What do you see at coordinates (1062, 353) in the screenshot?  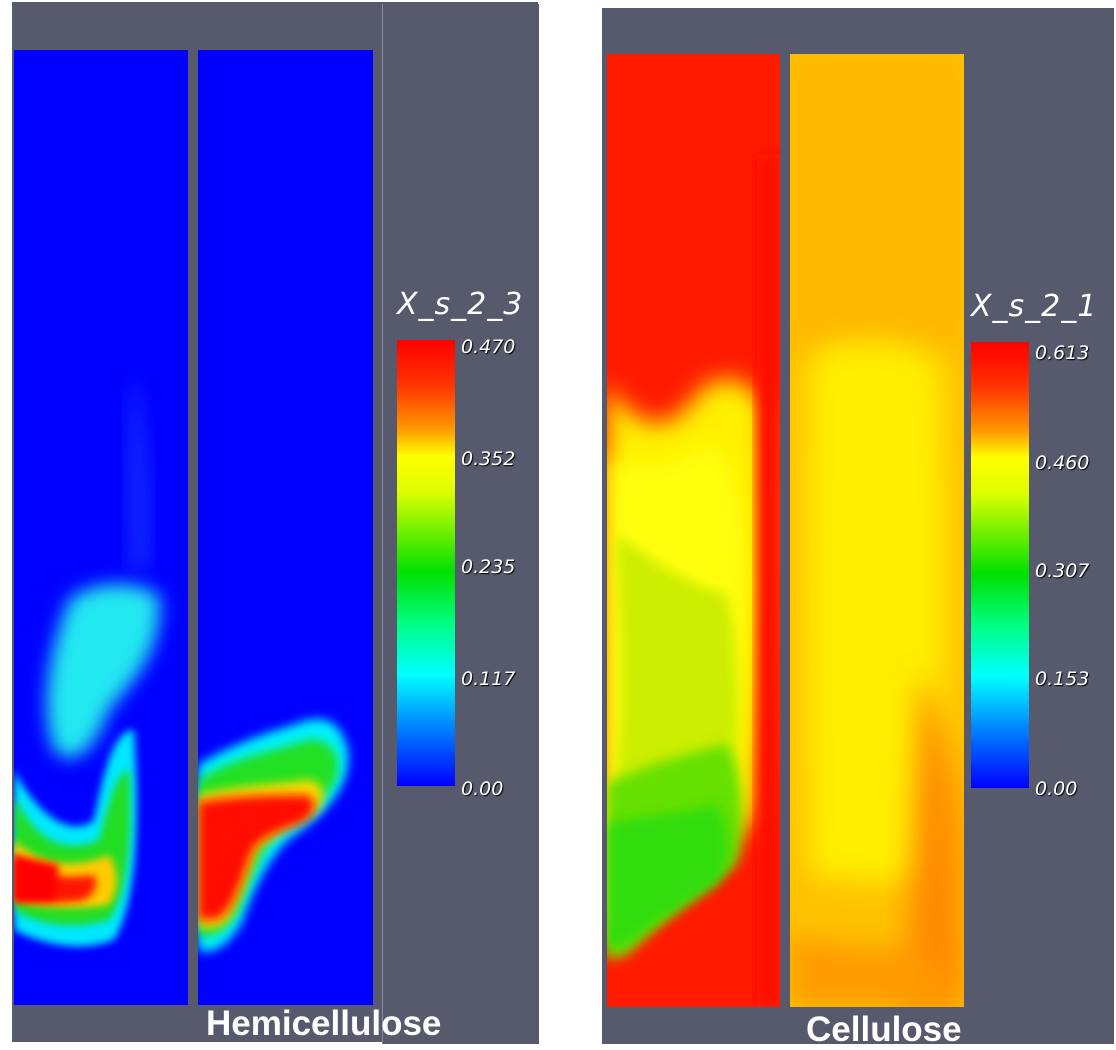 I see `cellulose-tick-max: 0.613` at bounding box center [1062, 353].